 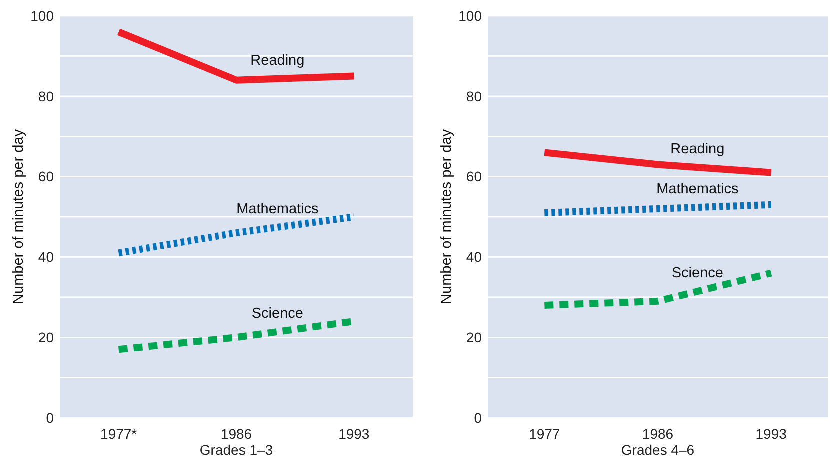 What do you see at coordinates (658, 450) in the screenshot?
I see `x-axis-title: Grades 4–6` at bounding box center [658, 450].